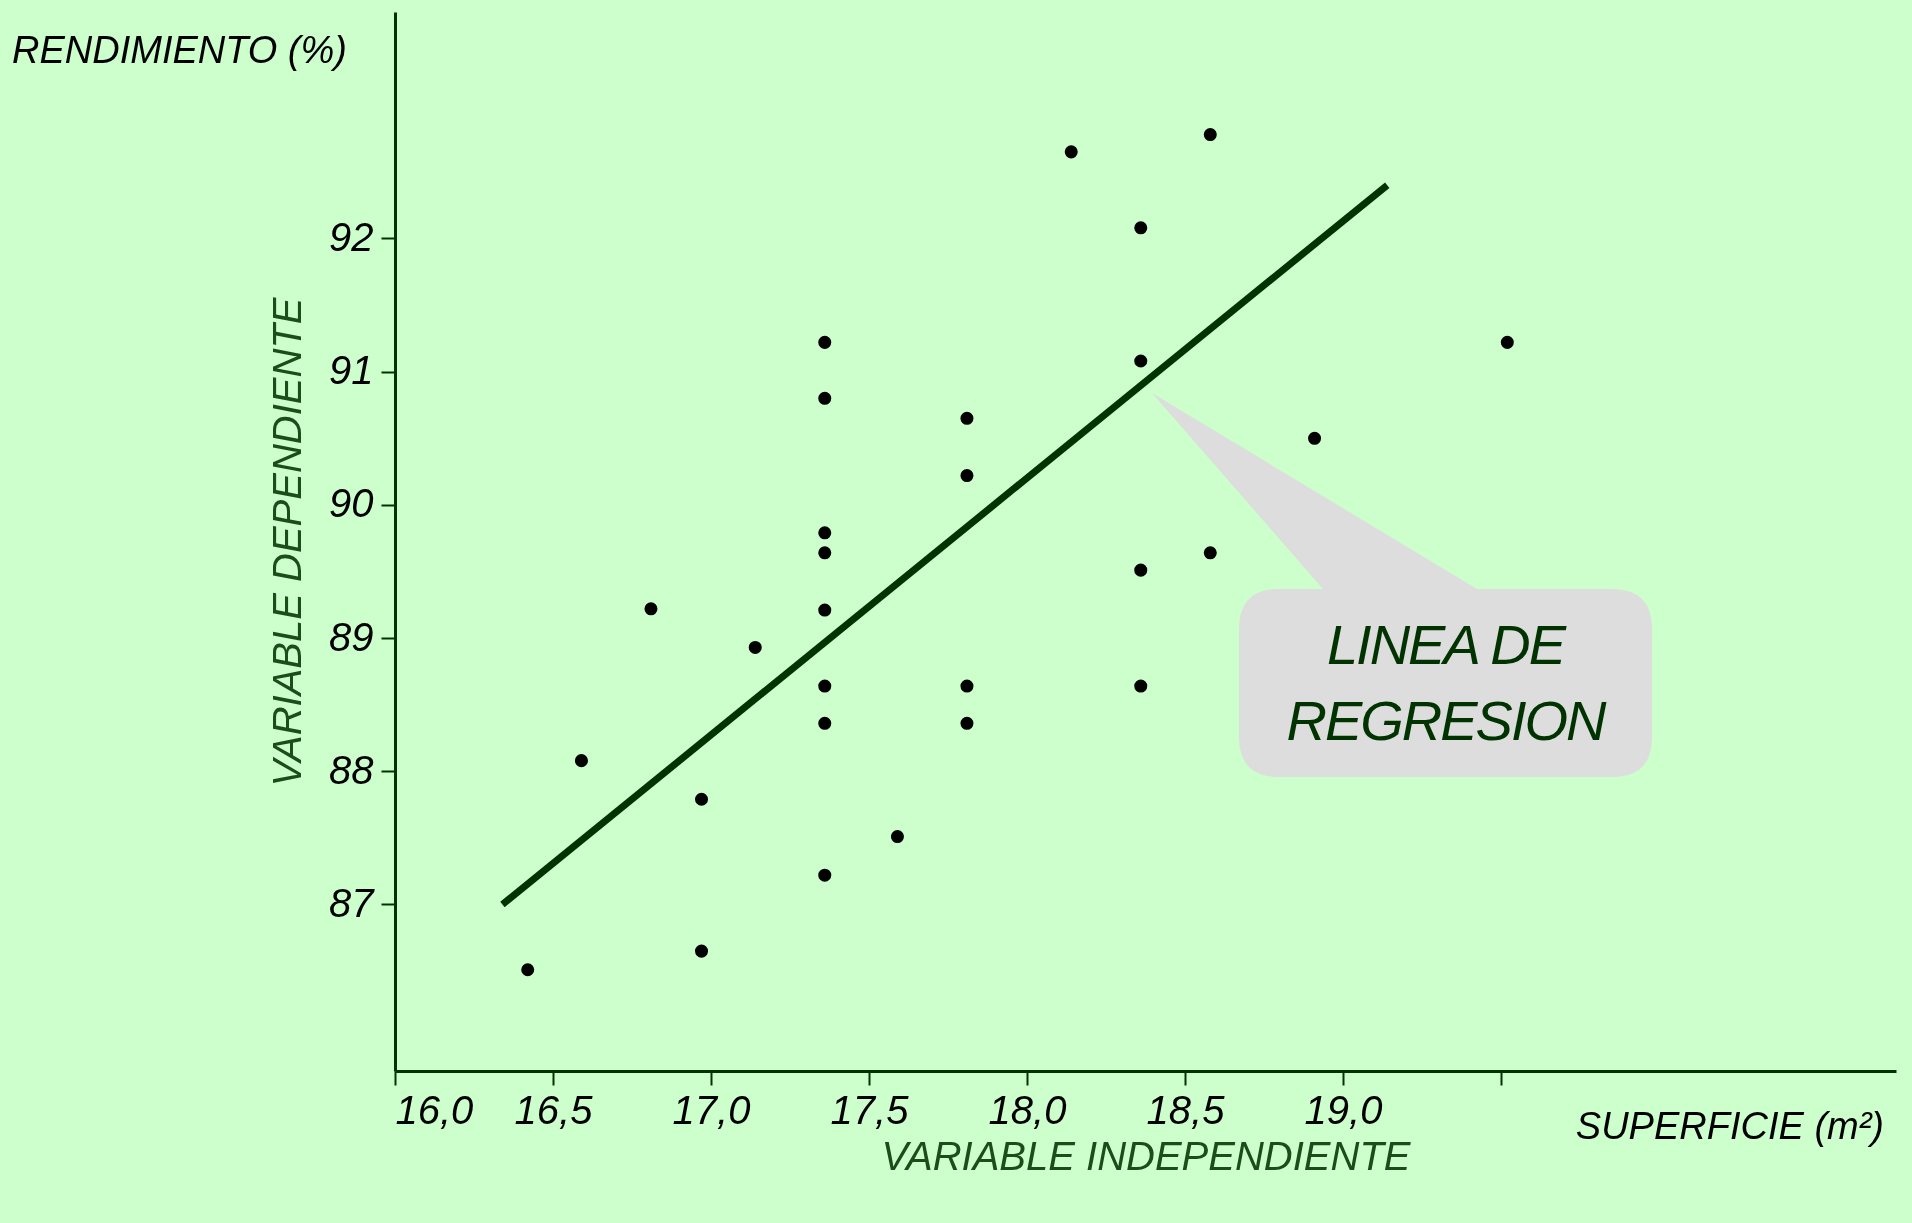 Image resolution: width=1912 pixels, height=1223 pixels. Describe the element at coordinates (434, 1109) in the screenshot. I see `x-tick-label: 16,0` at that location.